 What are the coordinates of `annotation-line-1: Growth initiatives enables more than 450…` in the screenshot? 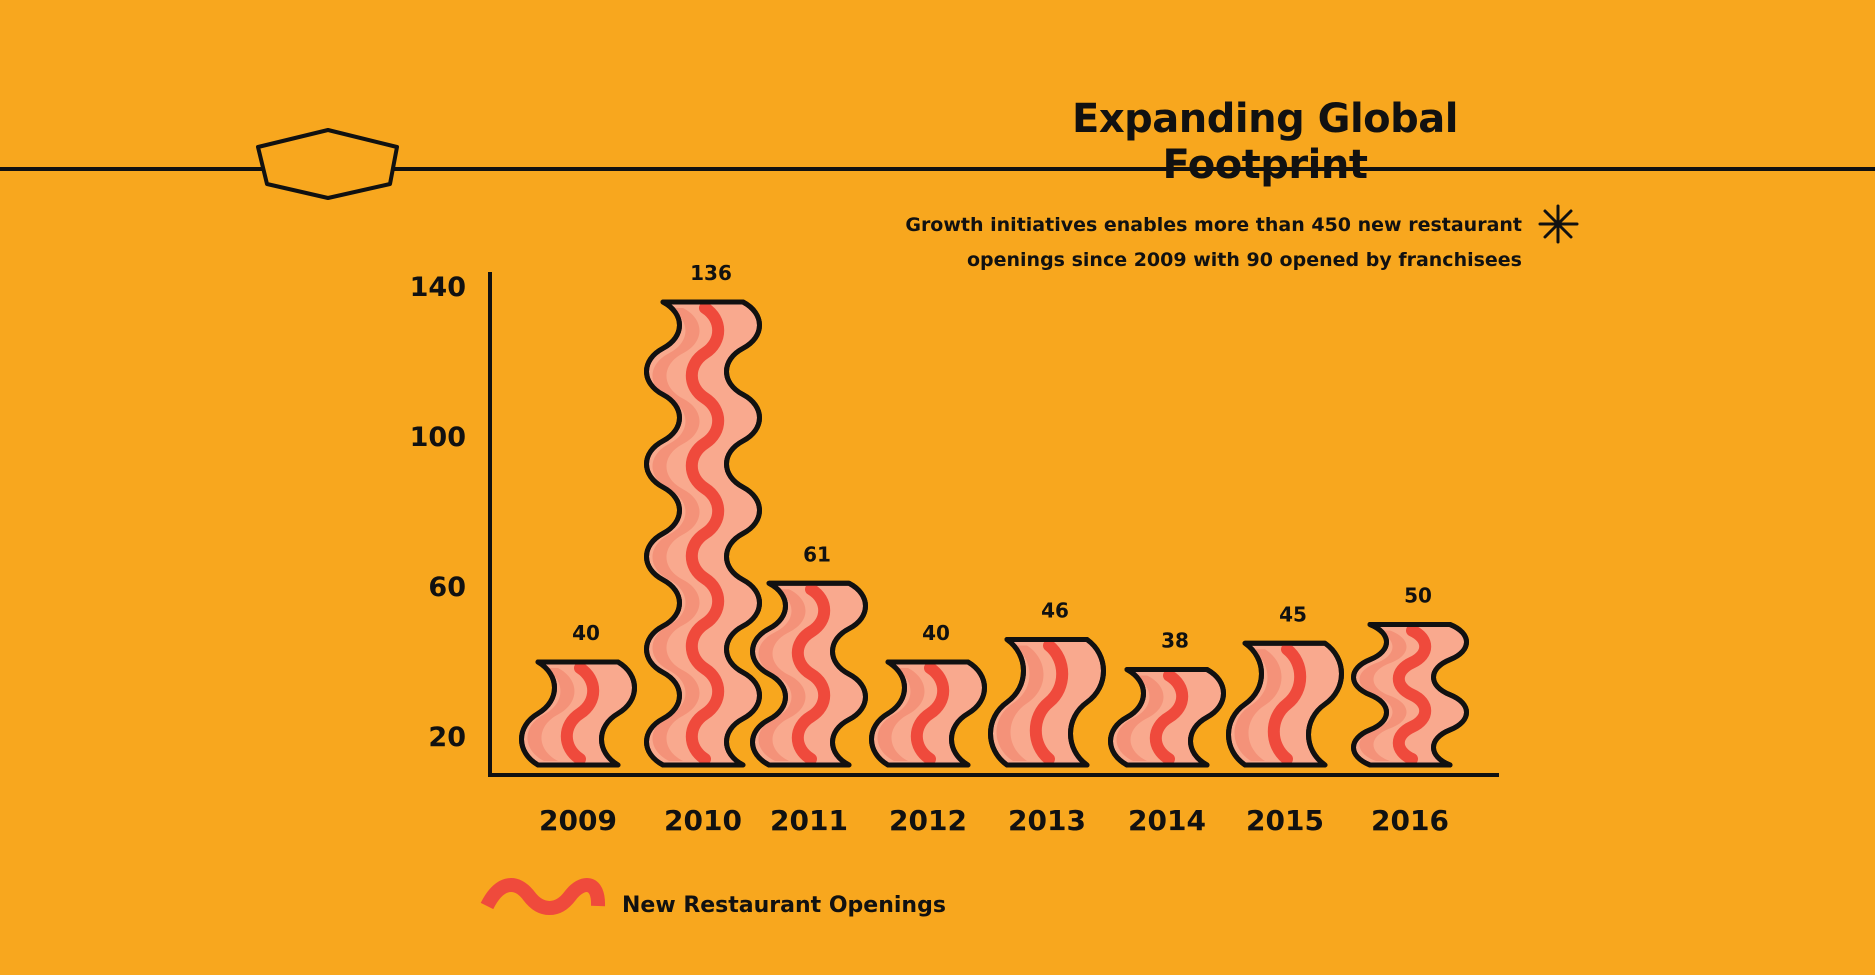 It's located at (1213, 225).